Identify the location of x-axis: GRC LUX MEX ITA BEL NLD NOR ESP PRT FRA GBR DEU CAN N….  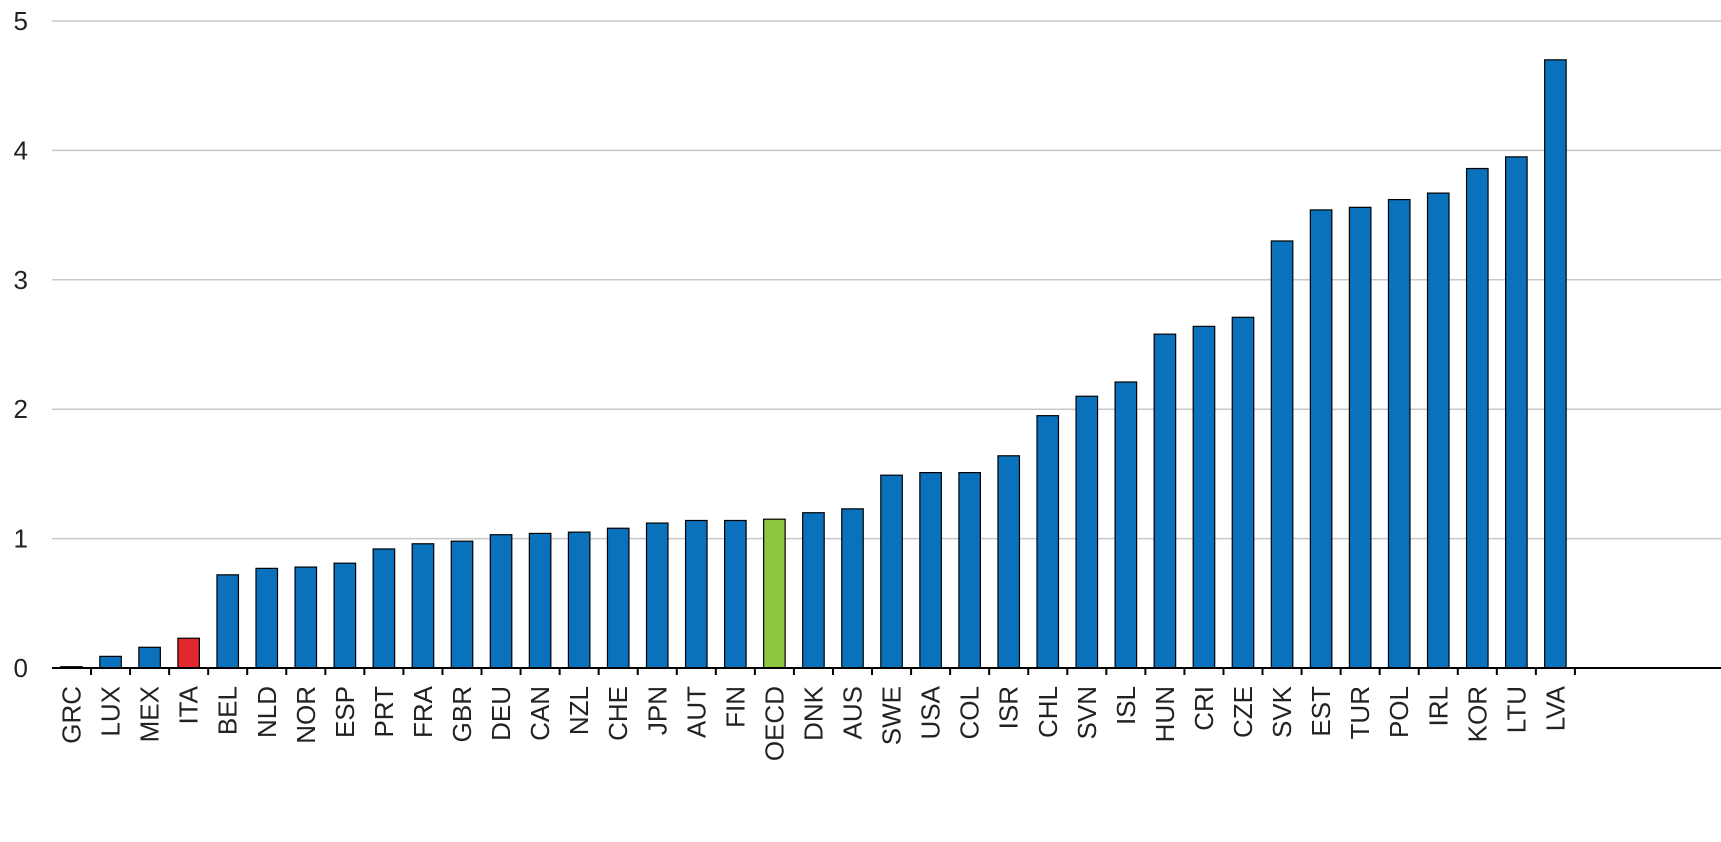
(886, 714).